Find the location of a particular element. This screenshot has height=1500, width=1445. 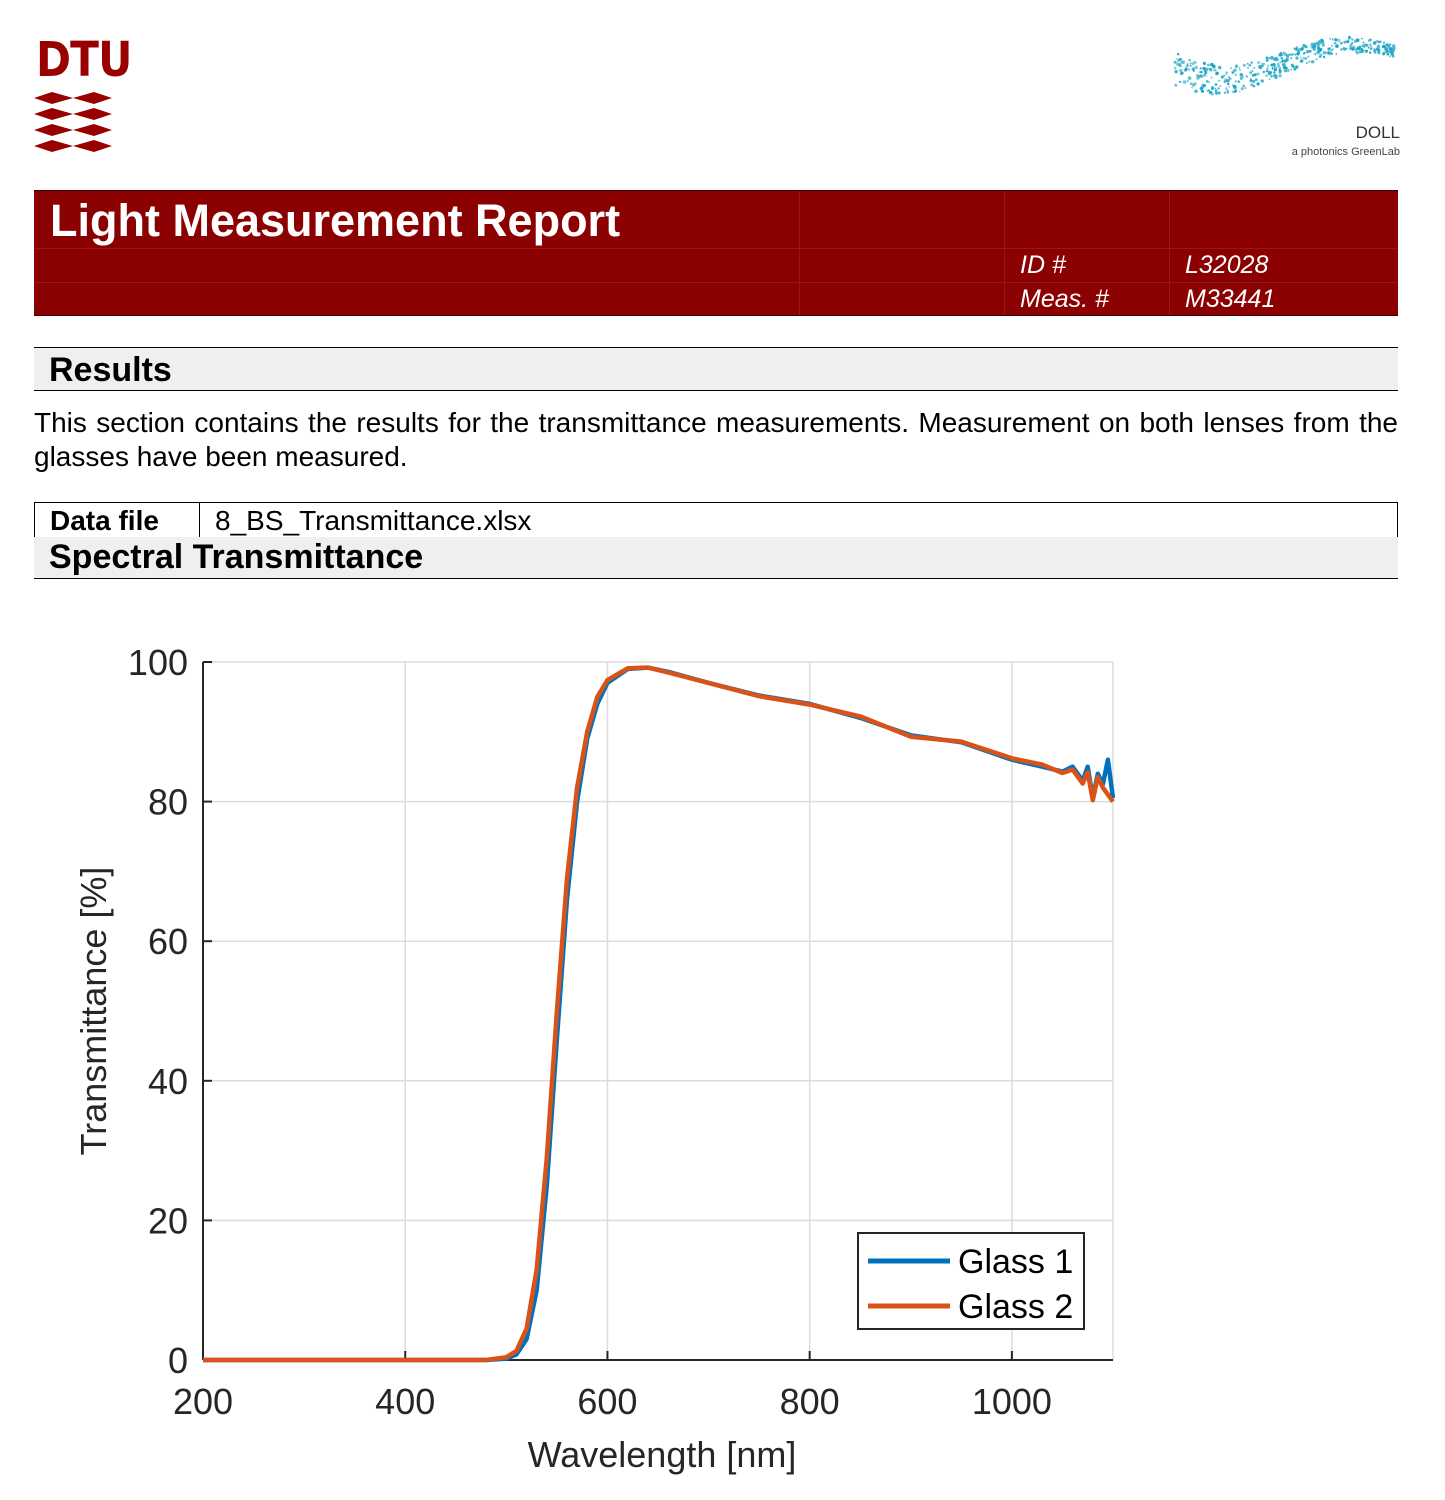

y-tick-label: 100 is located at coordinates (158, 662).